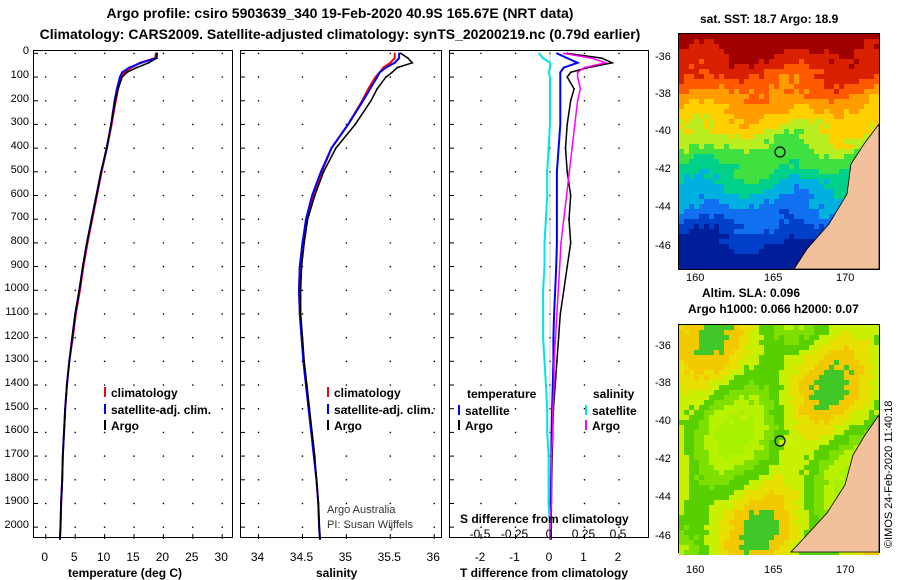 The width and height of the screenshot is (900, 580). I want to click on legend2-satellite: satellite-adj. clim., so click(380, 410).